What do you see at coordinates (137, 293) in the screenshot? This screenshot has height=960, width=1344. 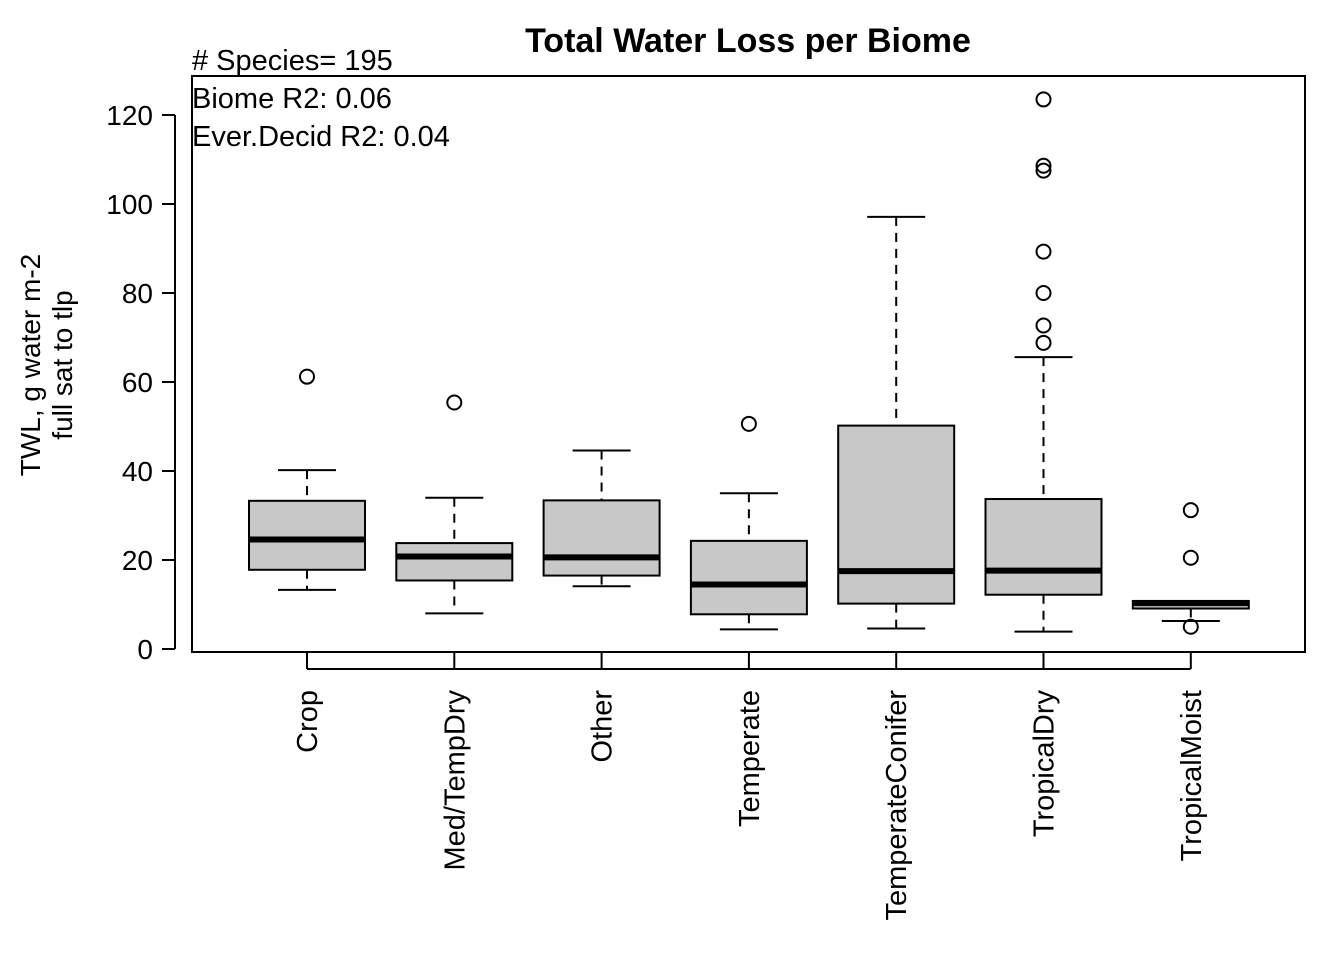 I see `y-tick-label: 80` at bounding box center [137, 293].